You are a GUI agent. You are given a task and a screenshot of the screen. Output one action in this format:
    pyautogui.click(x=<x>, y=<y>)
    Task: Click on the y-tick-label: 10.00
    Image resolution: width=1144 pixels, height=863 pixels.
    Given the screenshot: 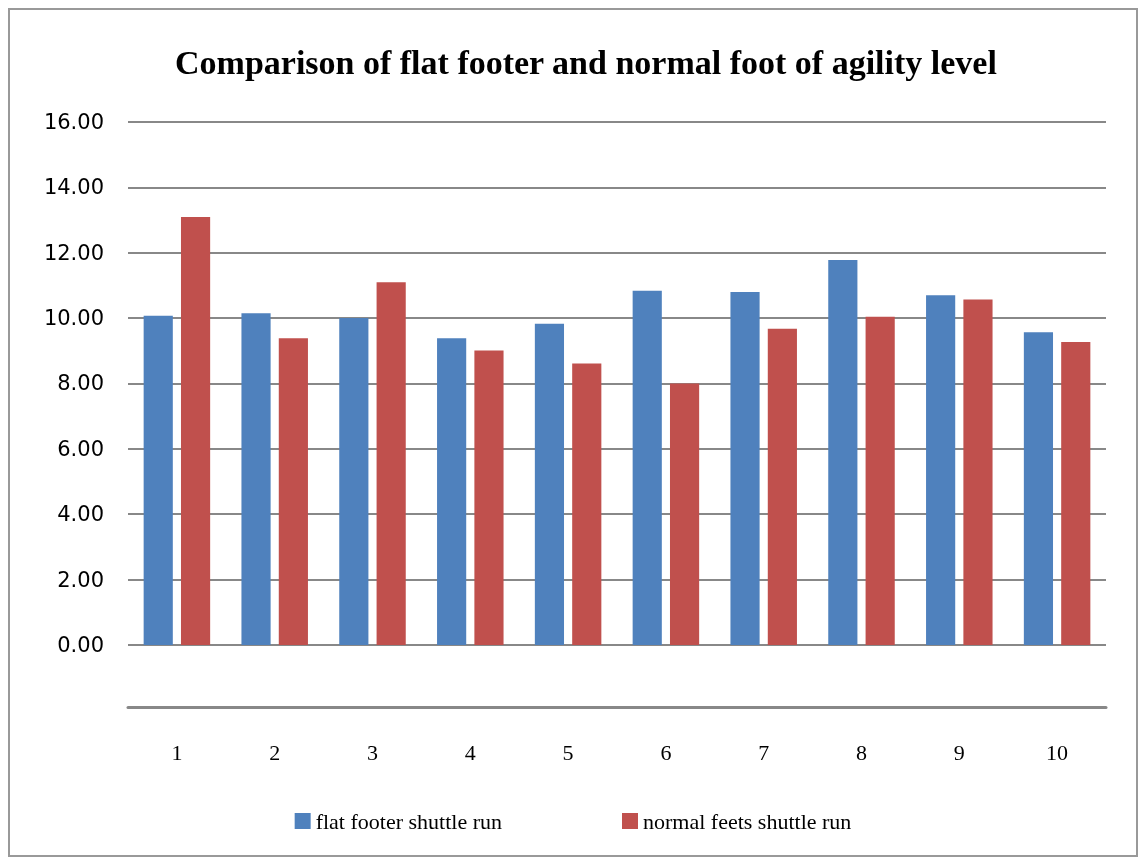 What is the action you would take?
    pyautogui.click(x=73, y=318)
    